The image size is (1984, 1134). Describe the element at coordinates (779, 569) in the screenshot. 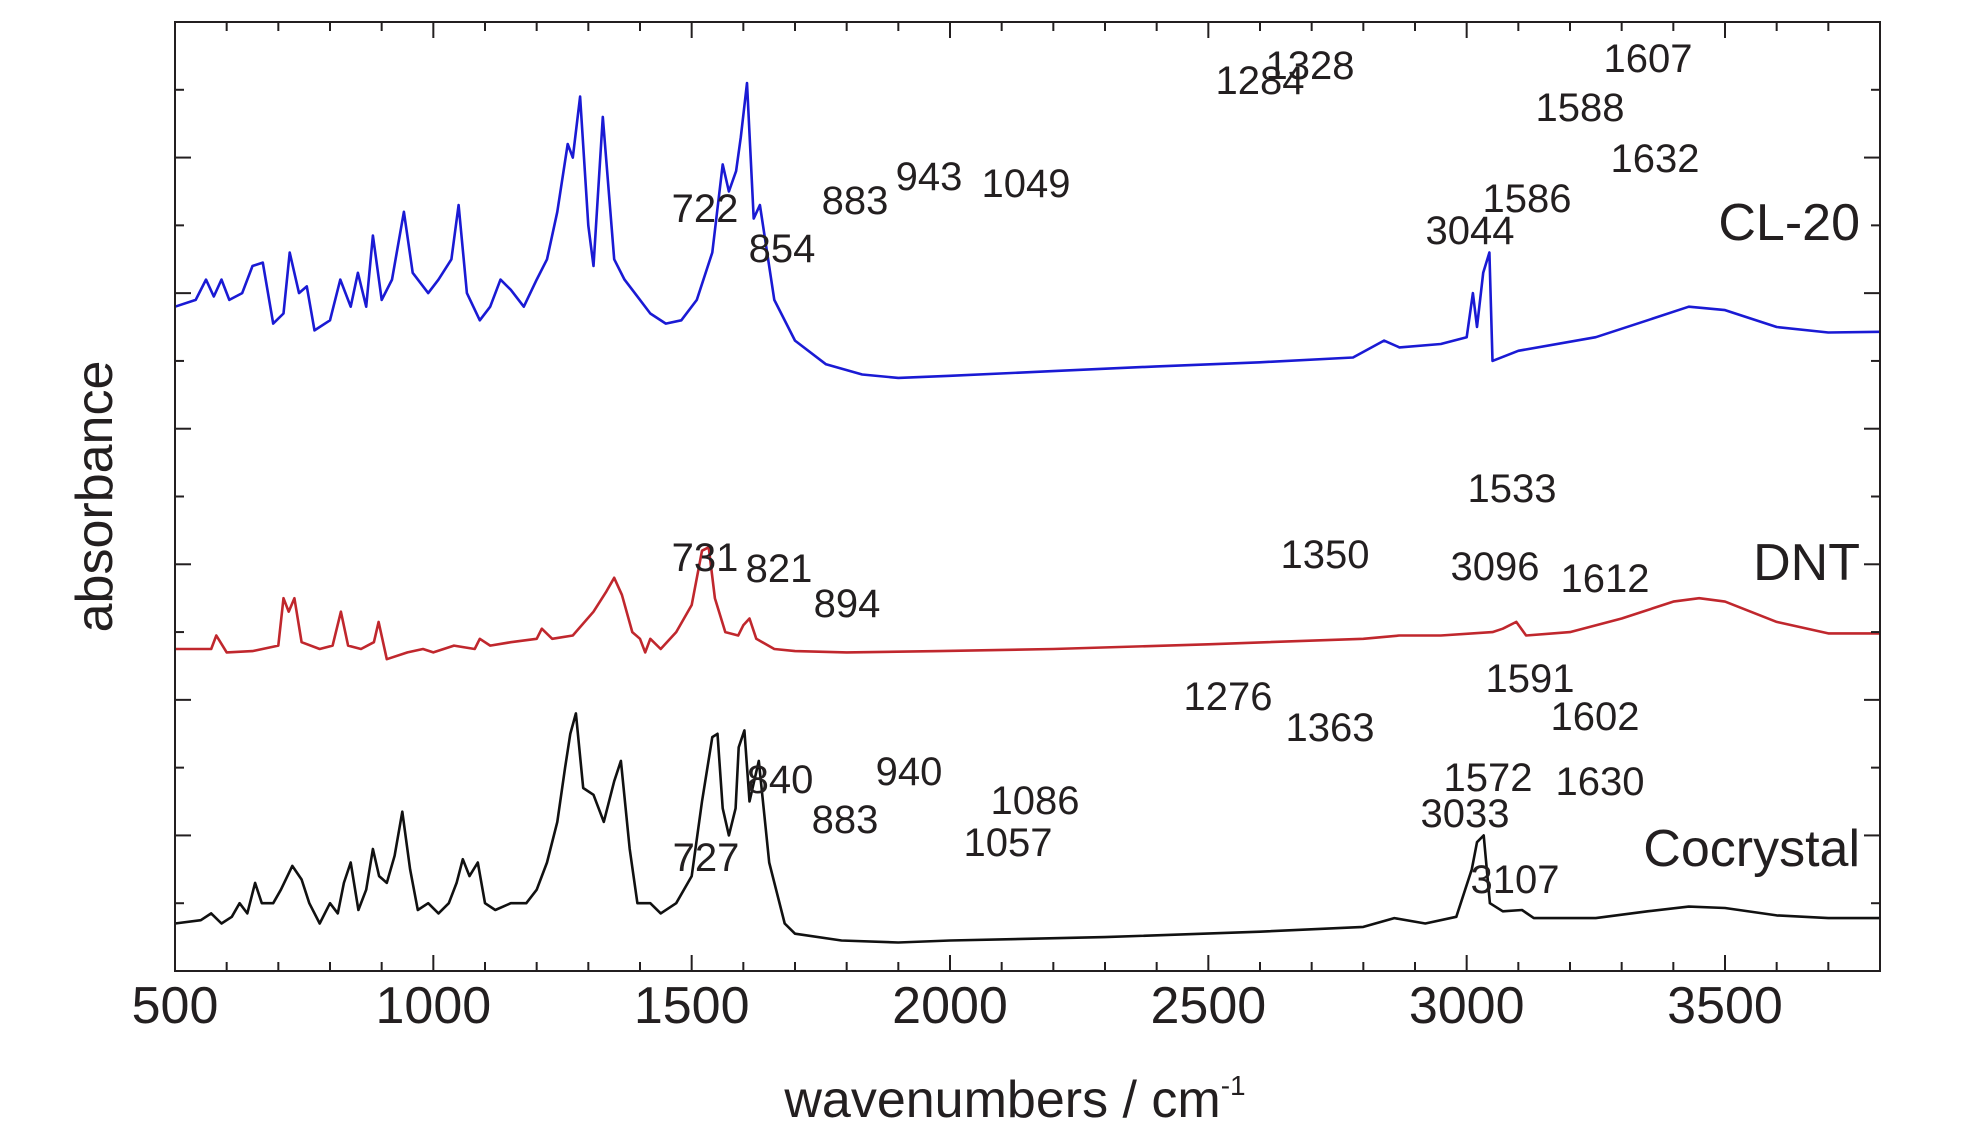

I see `peak-label: 821` at that location.